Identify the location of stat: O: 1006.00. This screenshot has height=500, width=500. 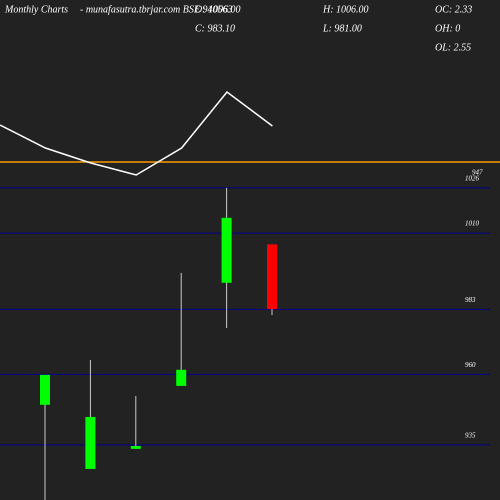
(218, 9).